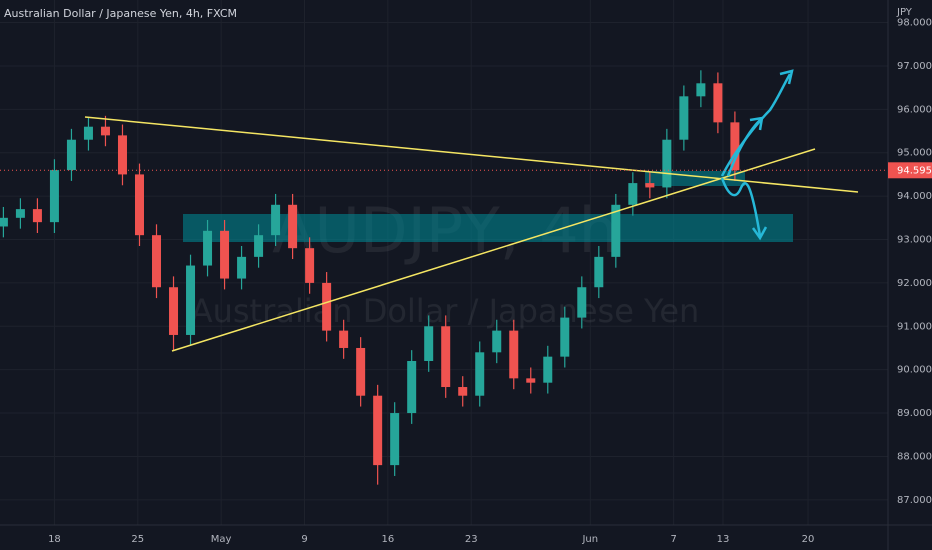  I want to click on trendline, so click(471, 154).